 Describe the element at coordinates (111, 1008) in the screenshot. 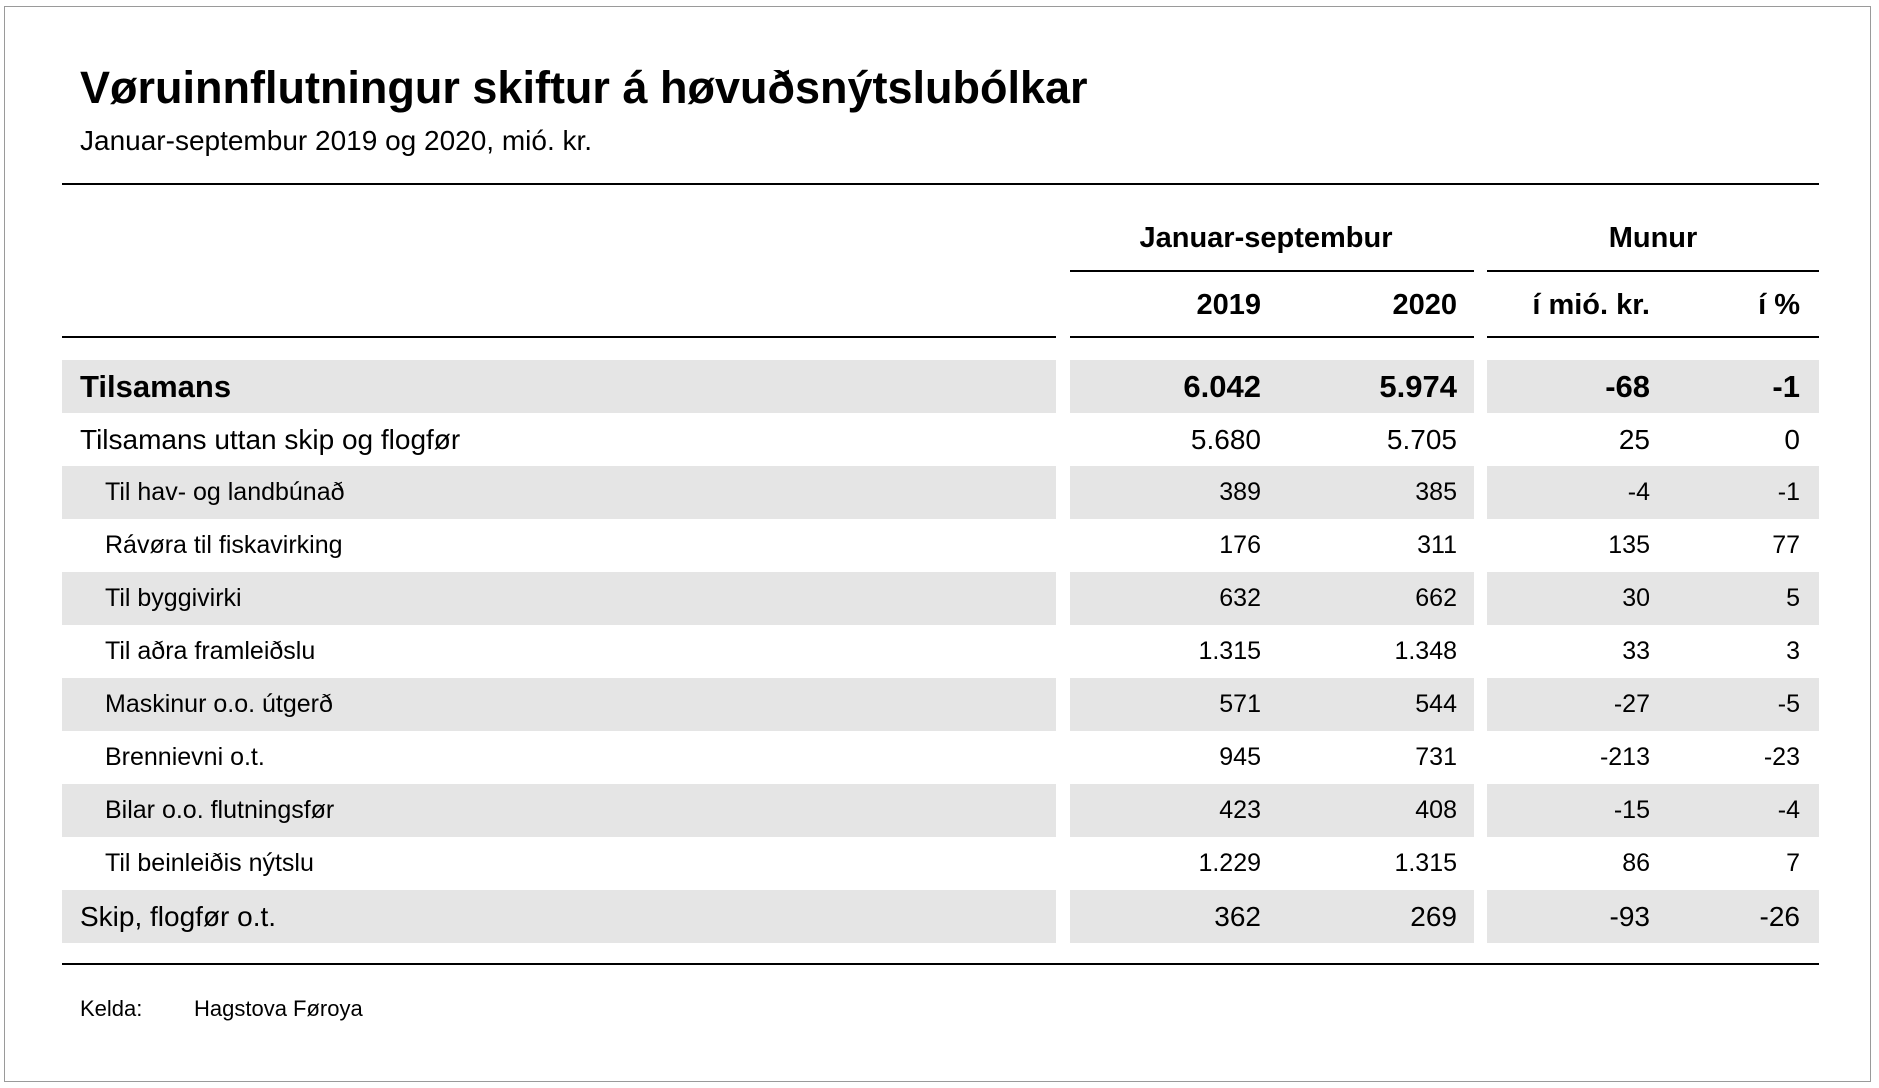

I see `source-label: Kelda:` at that location.